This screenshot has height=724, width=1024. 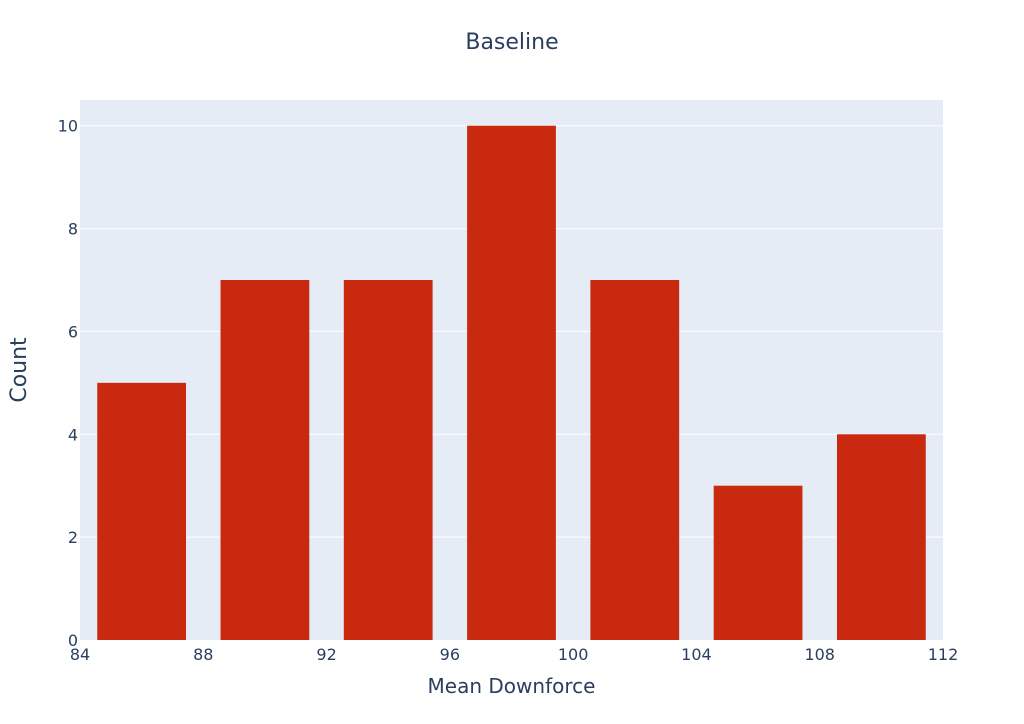 What do you see at coordinates (514, 654) in the screenshot?
I see `x-axis-ticks: 84 88 92 96 100 104 108 112` at bounding box center [514, 654].